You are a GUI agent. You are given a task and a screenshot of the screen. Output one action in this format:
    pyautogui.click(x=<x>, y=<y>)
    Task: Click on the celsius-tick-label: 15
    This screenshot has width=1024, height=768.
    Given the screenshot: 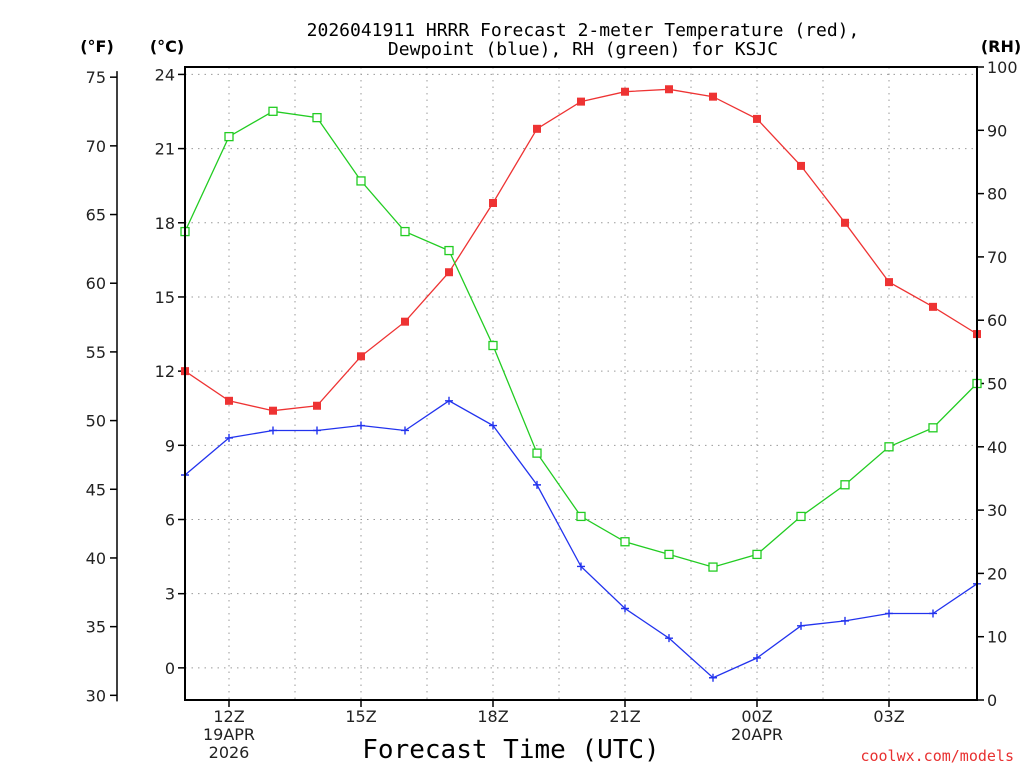 What is the action you would take?
    pyautogui.click(x=165, y=297)
    